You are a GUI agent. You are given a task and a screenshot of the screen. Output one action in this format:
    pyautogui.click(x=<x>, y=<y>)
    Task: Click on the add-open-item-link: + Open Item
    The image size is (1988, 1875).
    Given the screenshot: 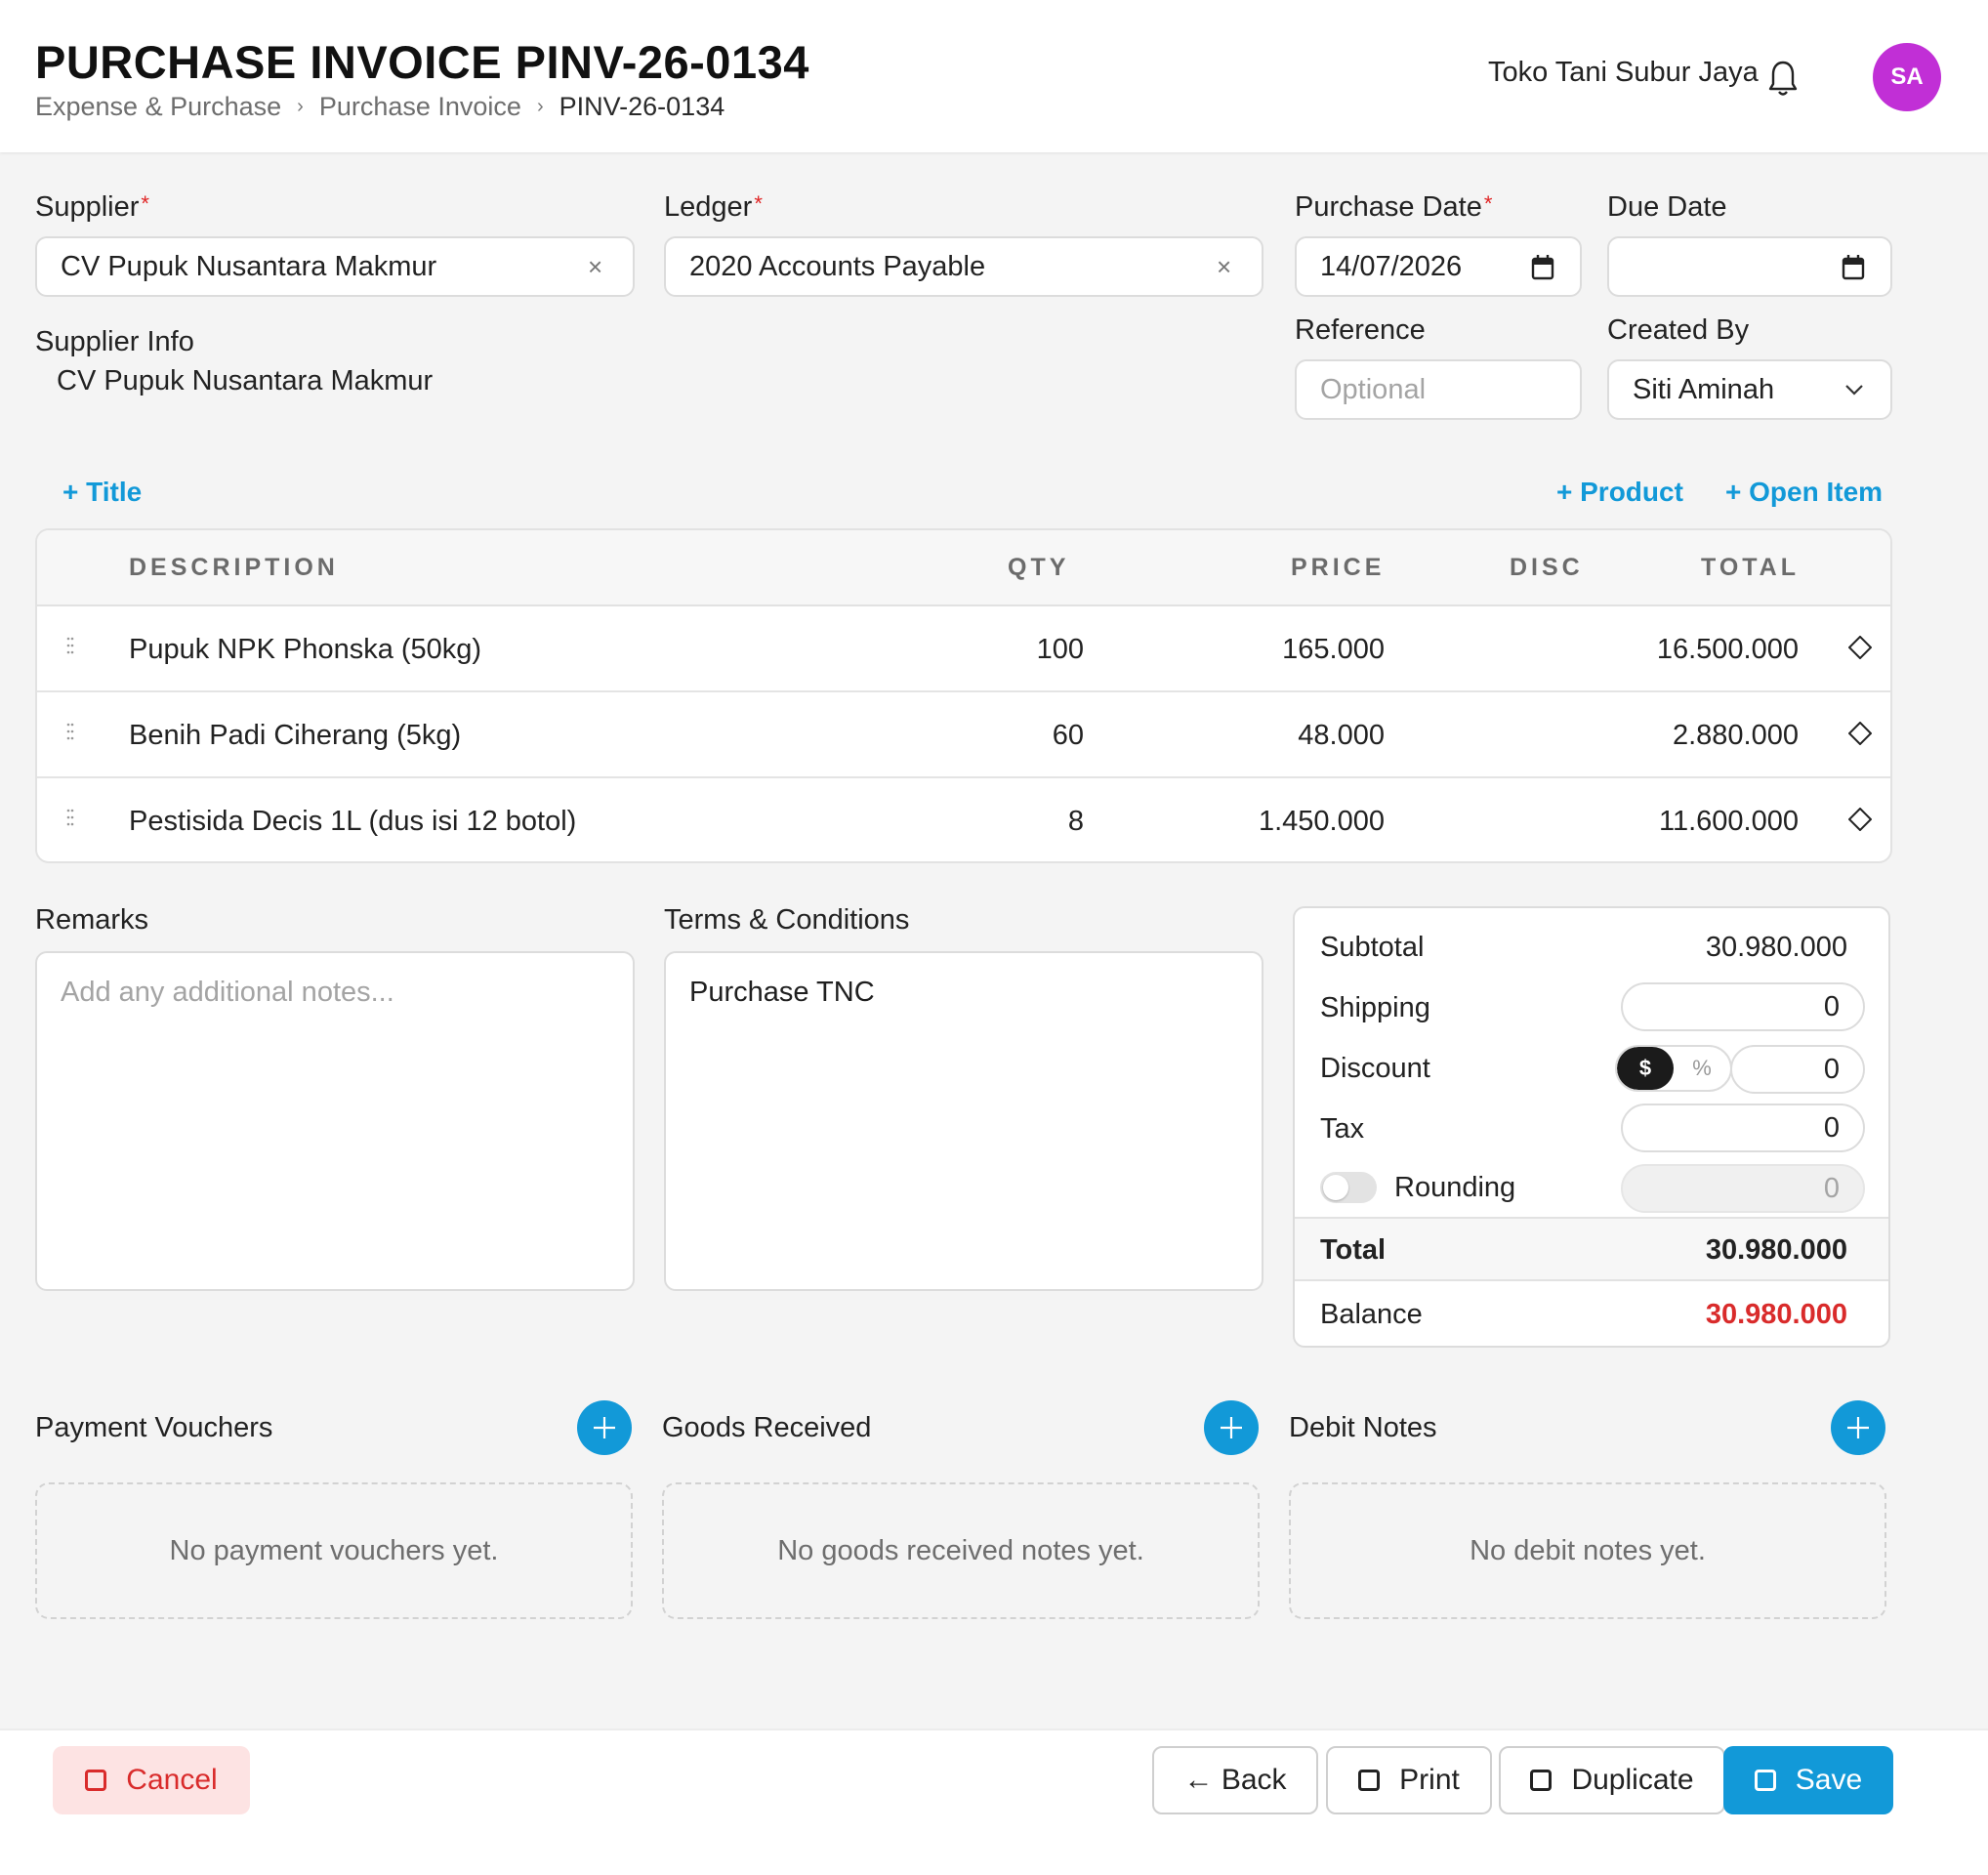 What is the action you would take?
    pyautogui.click(x=1804, y=492)
    